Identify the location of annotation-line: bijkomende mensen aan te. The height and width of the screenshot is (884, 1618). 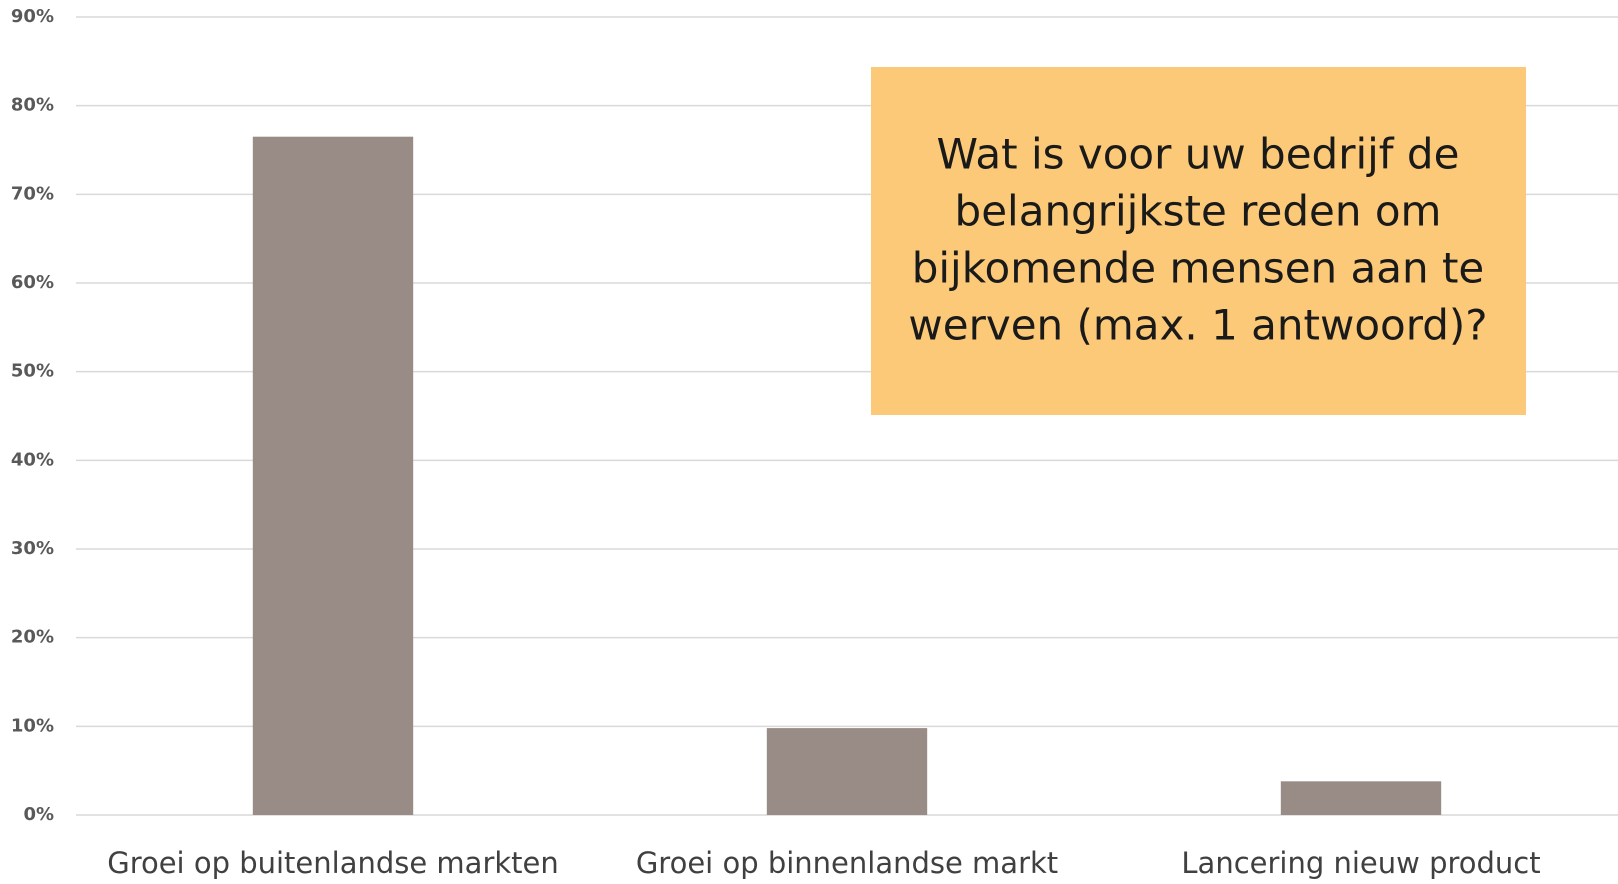
(1198, 268).